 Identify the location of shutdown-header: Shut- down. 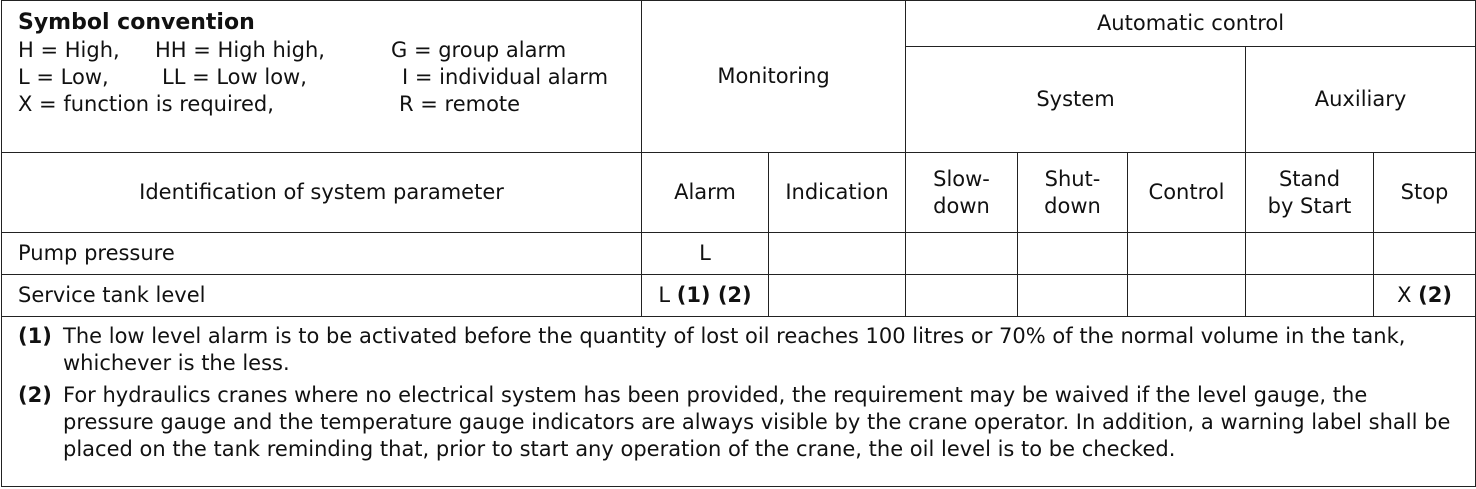
(1072, 192).